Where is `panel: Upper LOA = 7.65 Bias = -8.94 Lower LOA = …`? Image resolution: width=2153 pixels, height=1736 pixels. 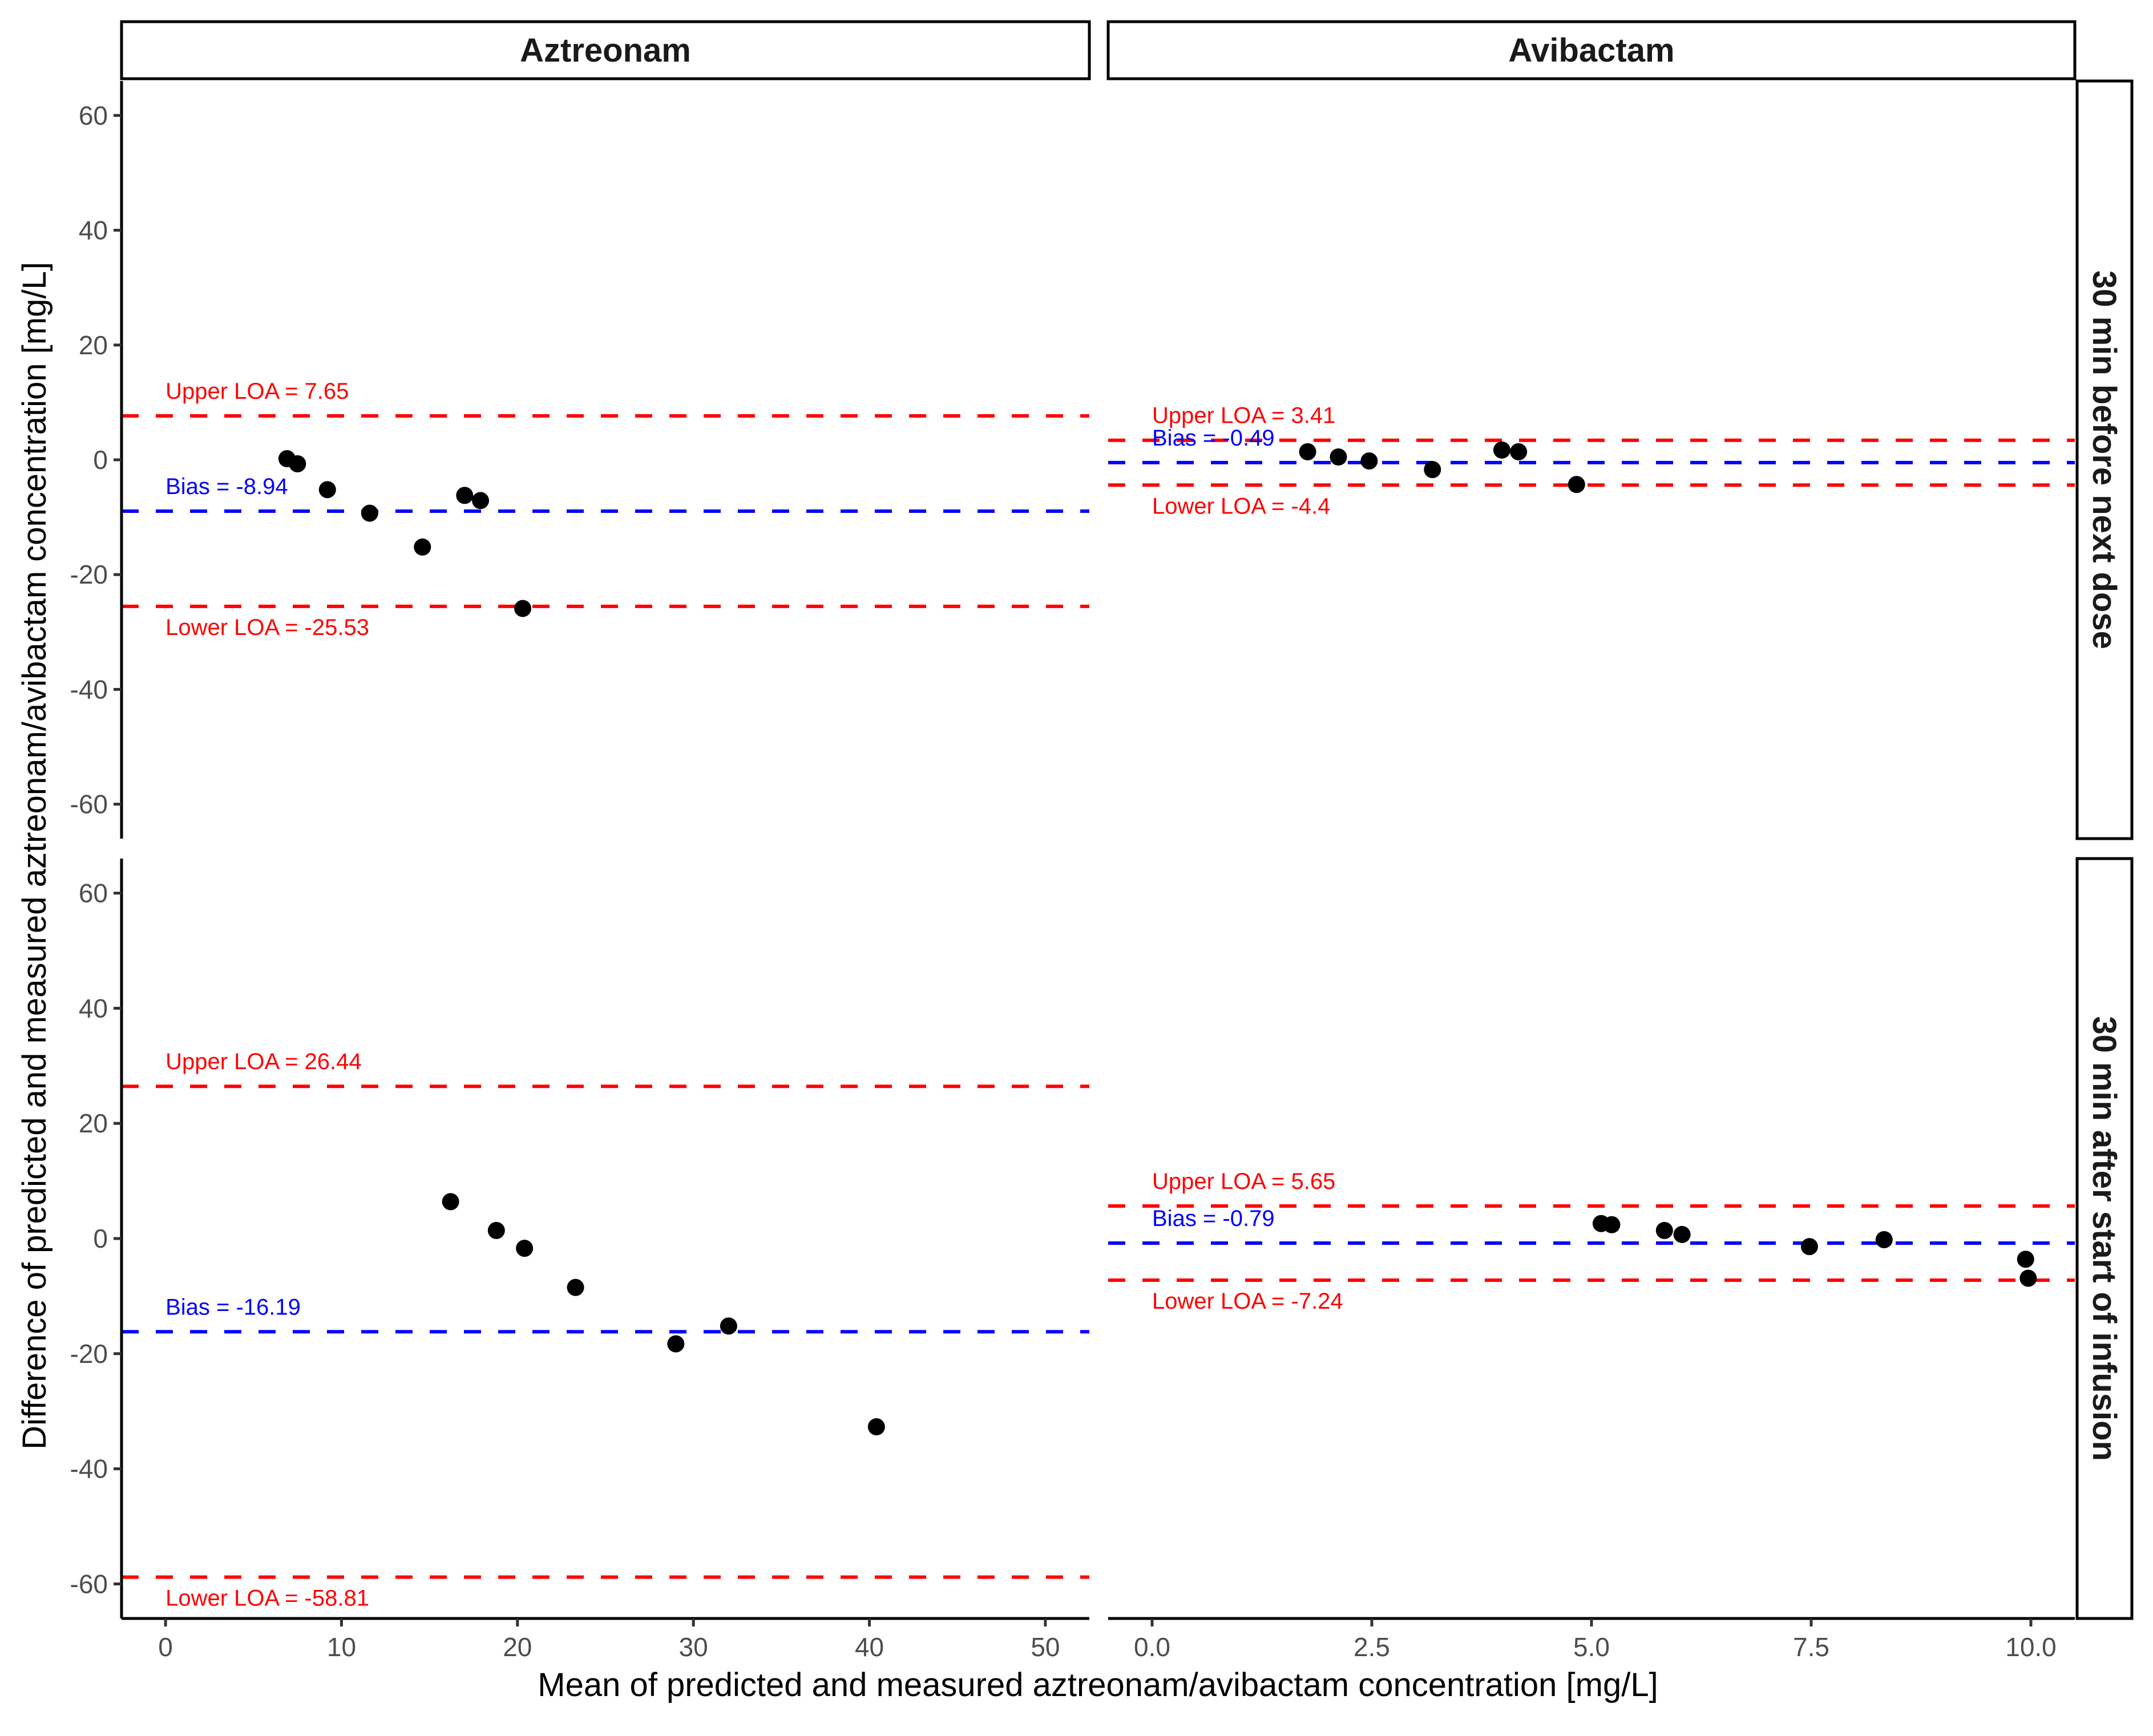 panel: Upper LOA = 7.65 Bias = -8.94 Lower LOA = … is located at coordinates (605, 509).